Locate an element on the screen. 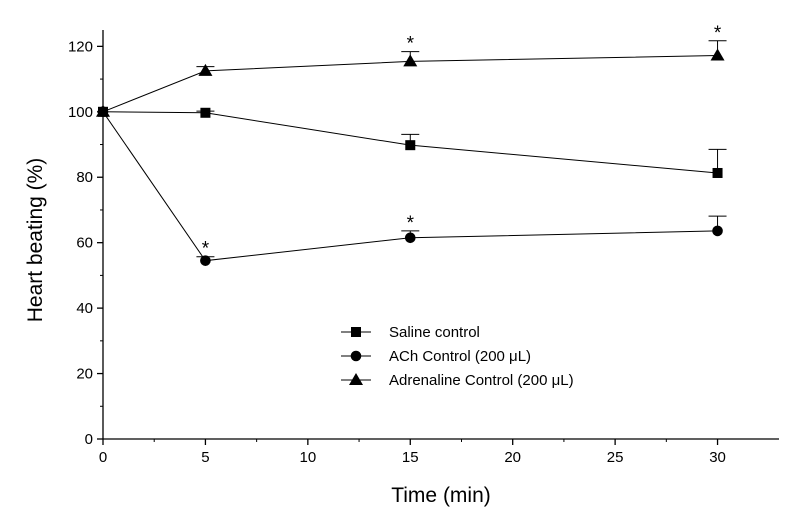  x-tick-label: 30 is located at coordinates (717, 457).